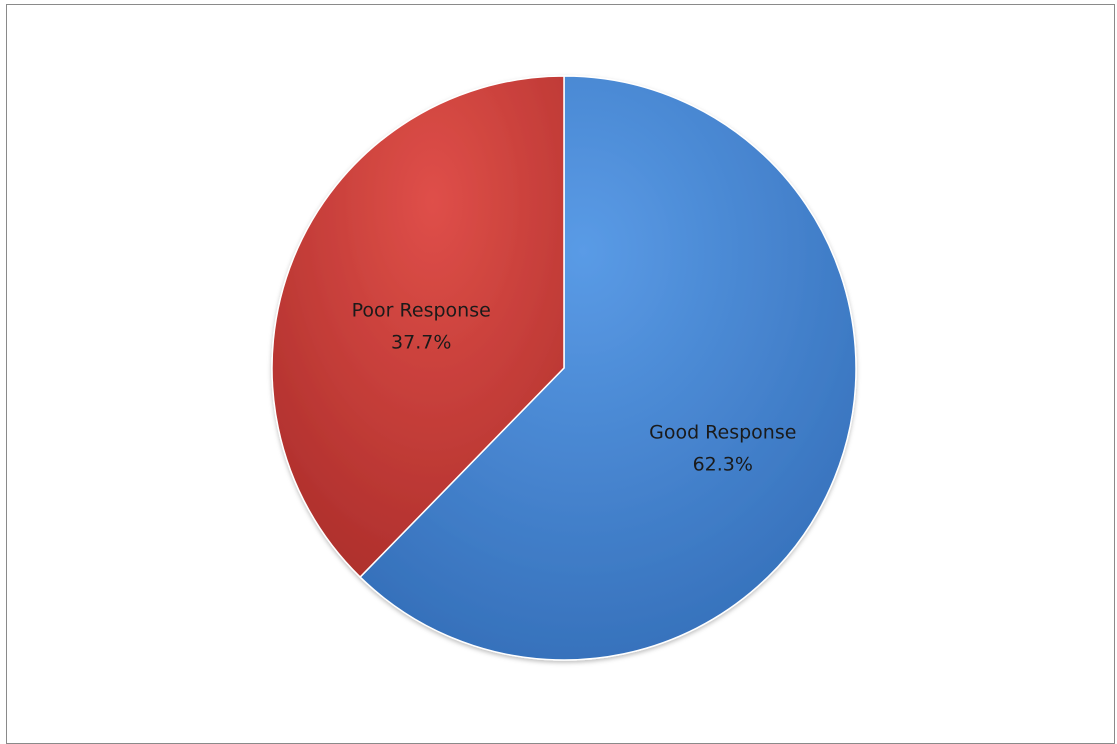 The width and height of the screenshot is (1117, 744). I want to click on slice-label-value: 37.7%, so click(421, 342).